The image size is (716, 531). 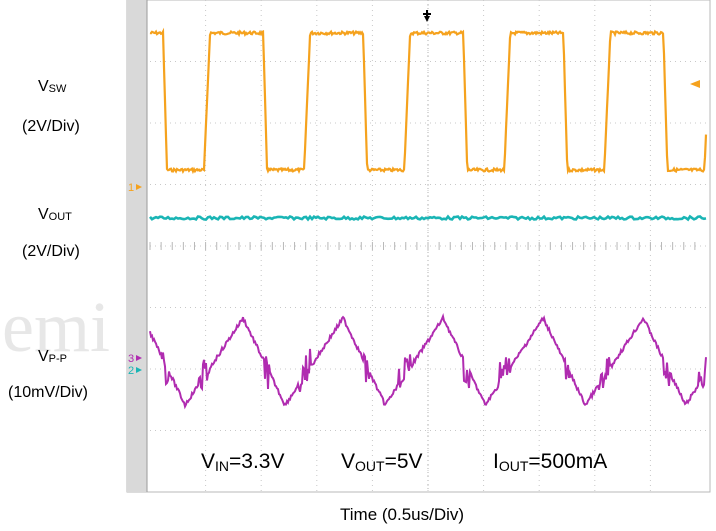 I want to click on vsw-label: VSW, so click(x=52, y=86).